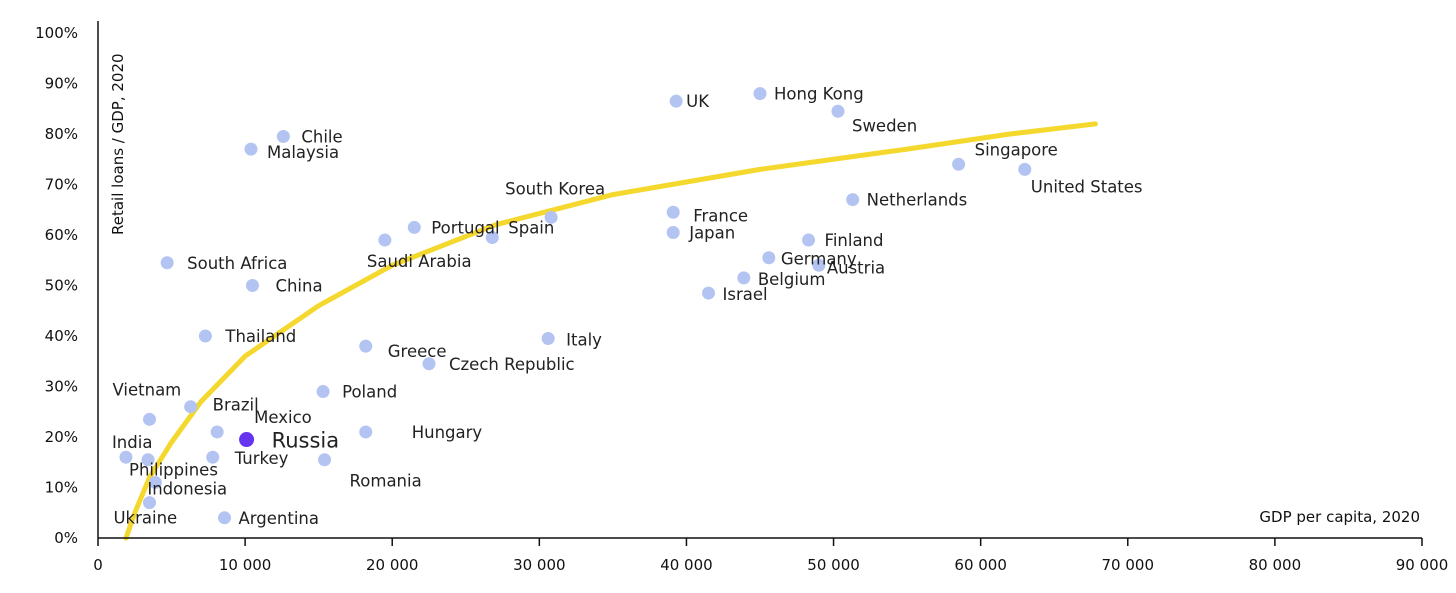 The width and height of the screenshot is (1456, 593). I want to click on point-united-states, so click(1025, 169).